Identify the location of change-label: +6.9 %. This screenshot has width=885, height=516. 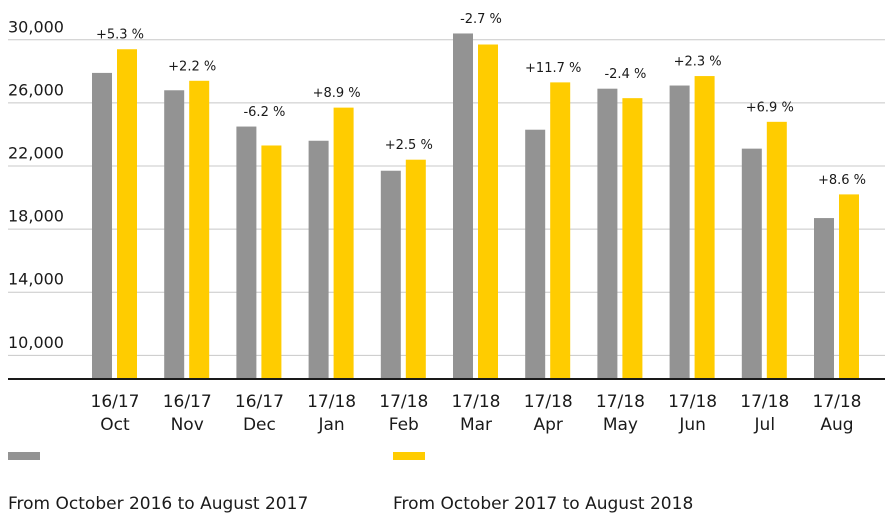
(770, 107).